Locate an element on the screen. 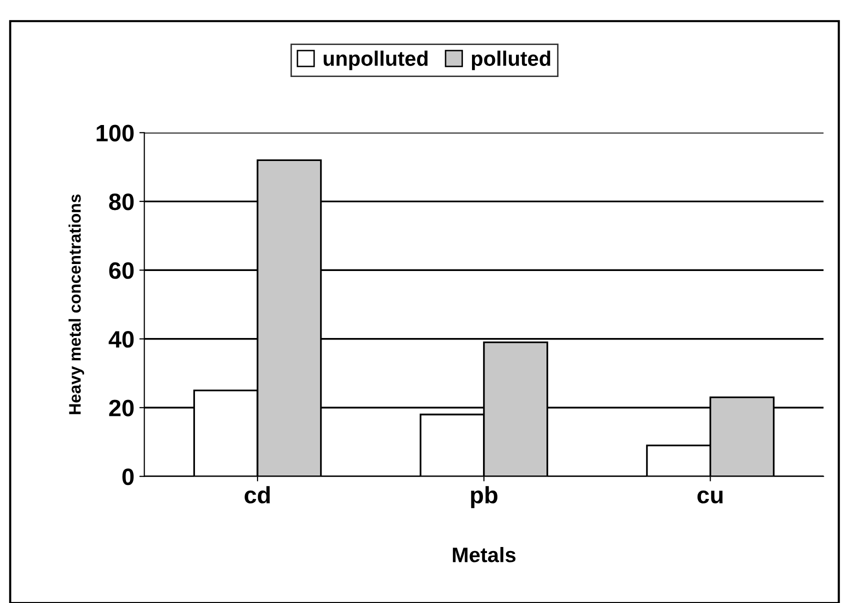 The image size is (849, 603). y-tick-label: 0 is located at coordinates (128, 477).